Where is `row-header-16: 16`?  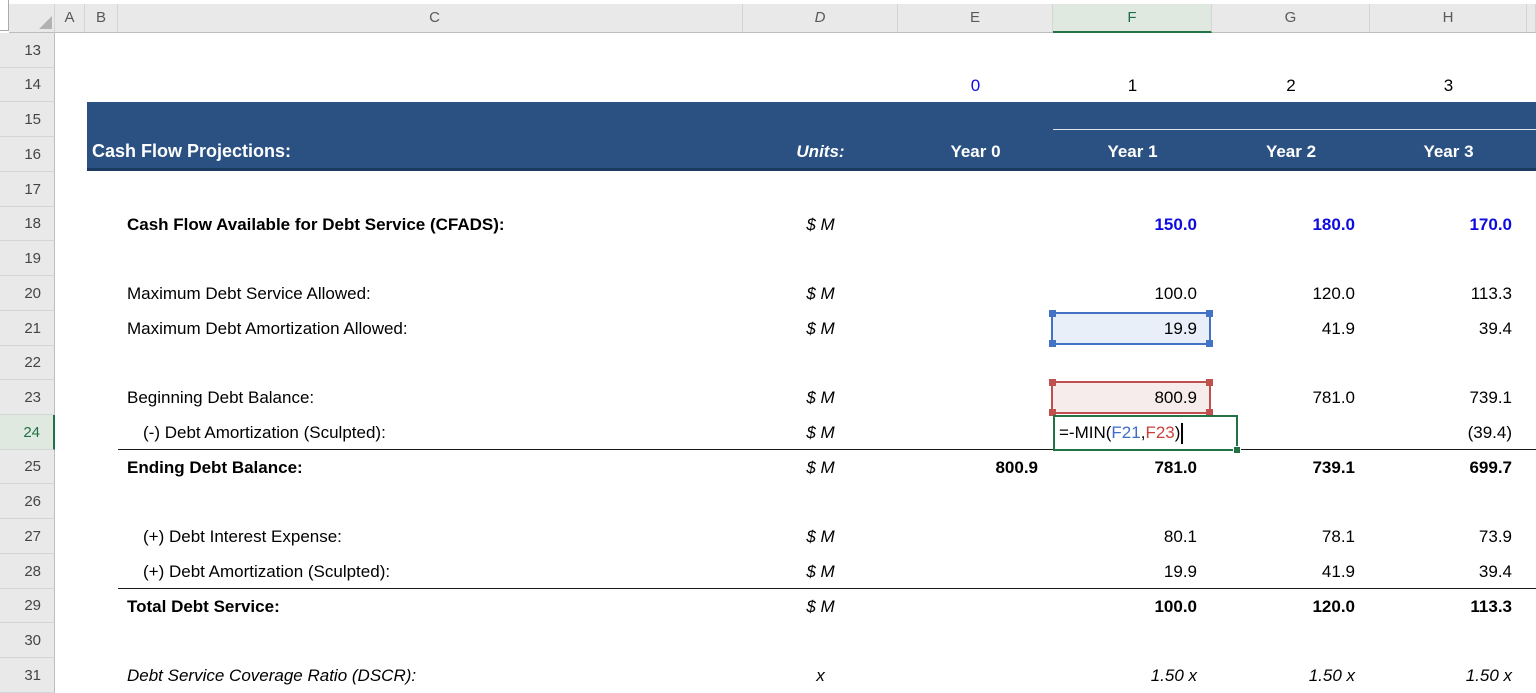 row-header-16: 16 is located at coordinates (27, 154).